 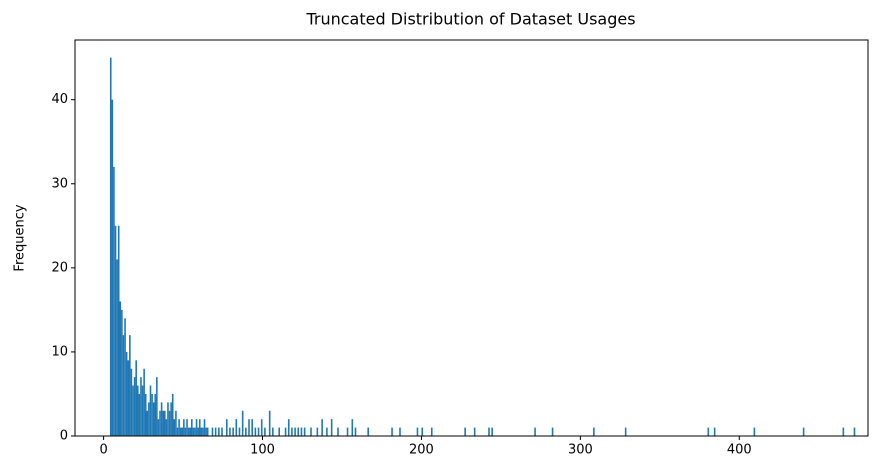 What do you see at coordinates (739, 450) in the screenshot?
I see `x-tick-label: 400` at bounding box center [739, 450].